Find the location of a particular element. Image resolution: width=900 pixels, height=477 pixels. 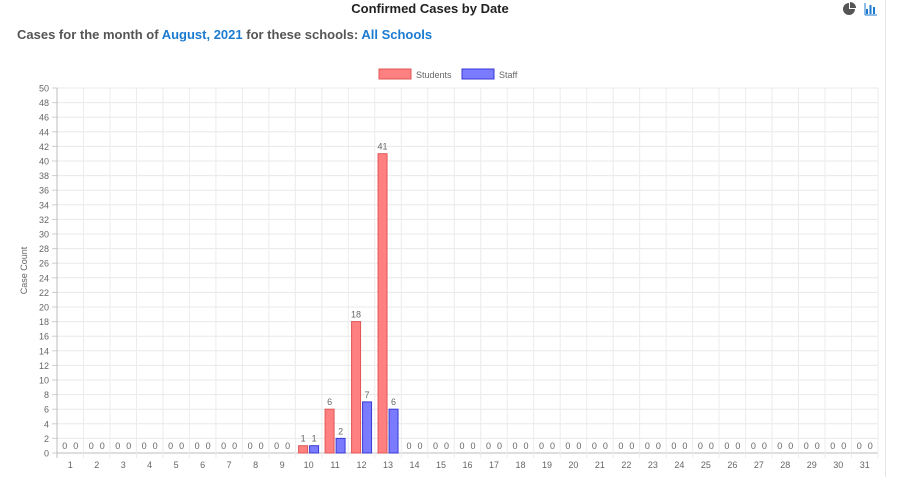

y-tick-label: 6 is located at coordinates (46, 410).